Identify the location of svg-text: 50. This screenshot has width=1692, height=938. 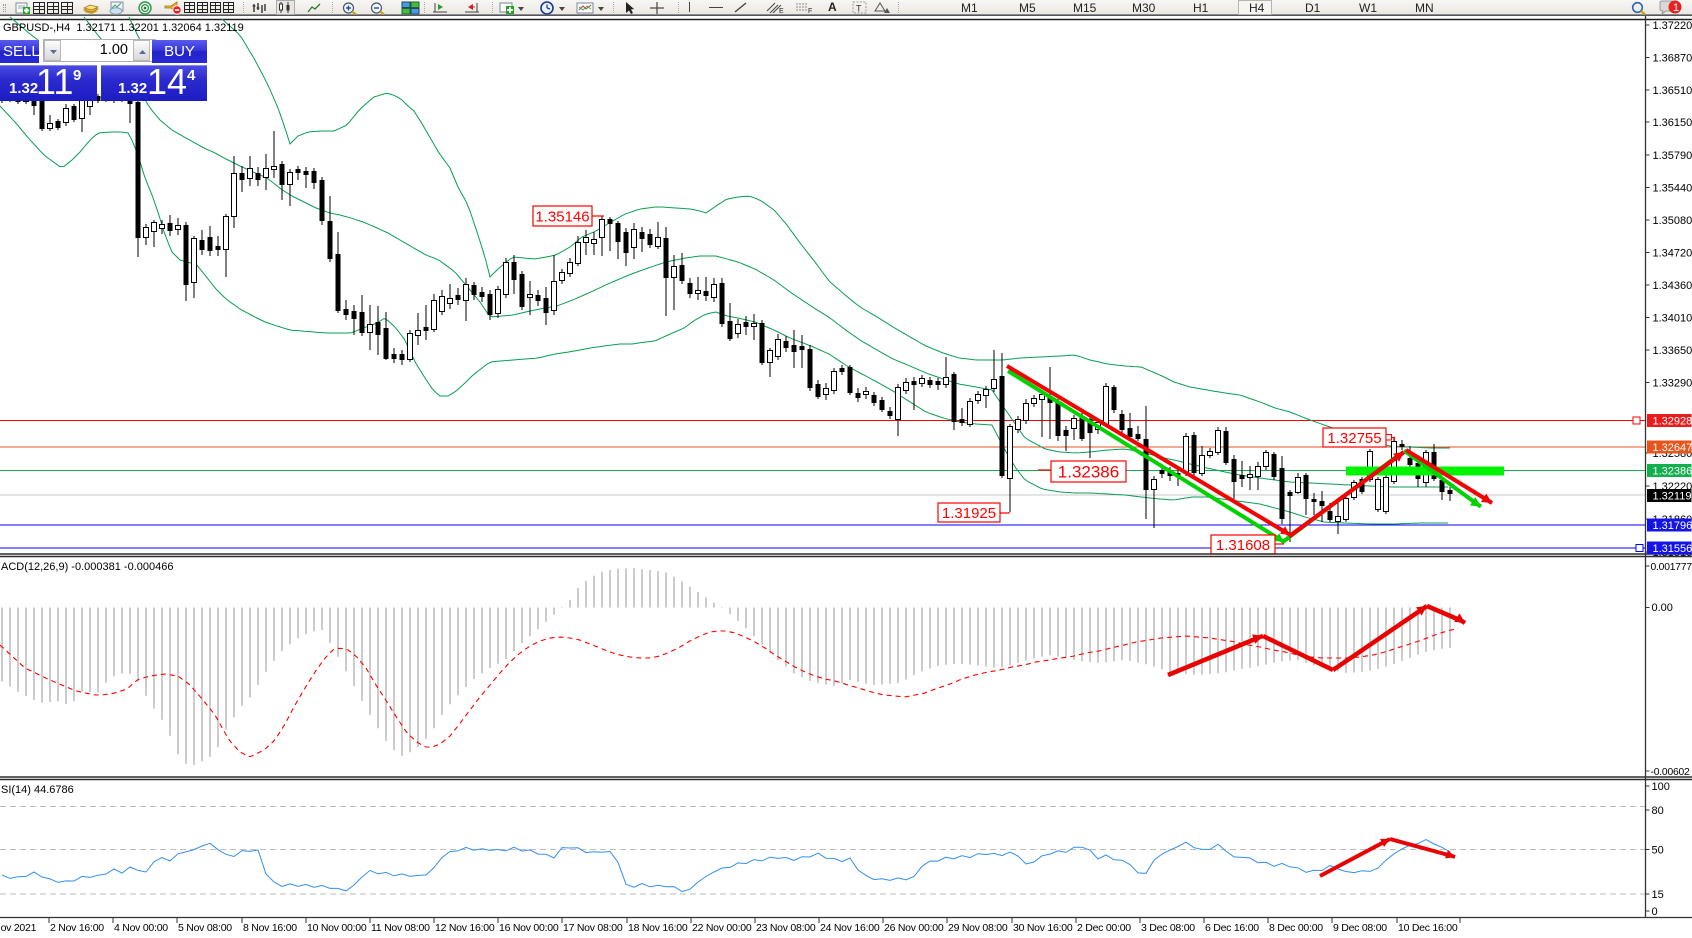
(1658, 851).